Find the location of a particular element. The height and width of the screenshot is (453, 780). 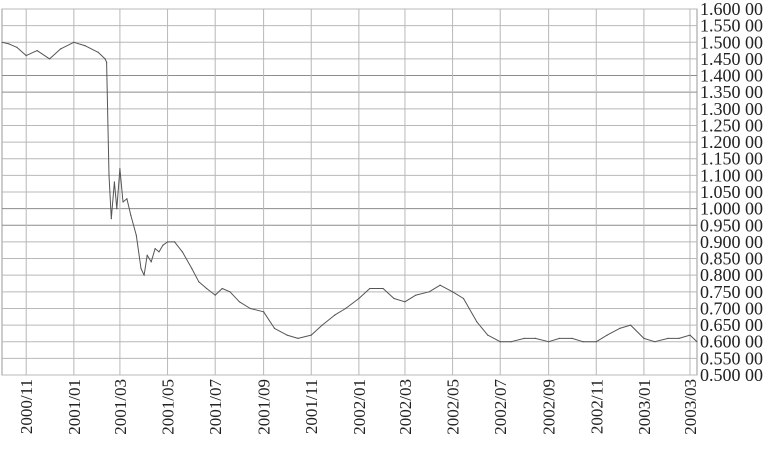

x-tick-label: 2001/11 is located at coordinates (311, 406).